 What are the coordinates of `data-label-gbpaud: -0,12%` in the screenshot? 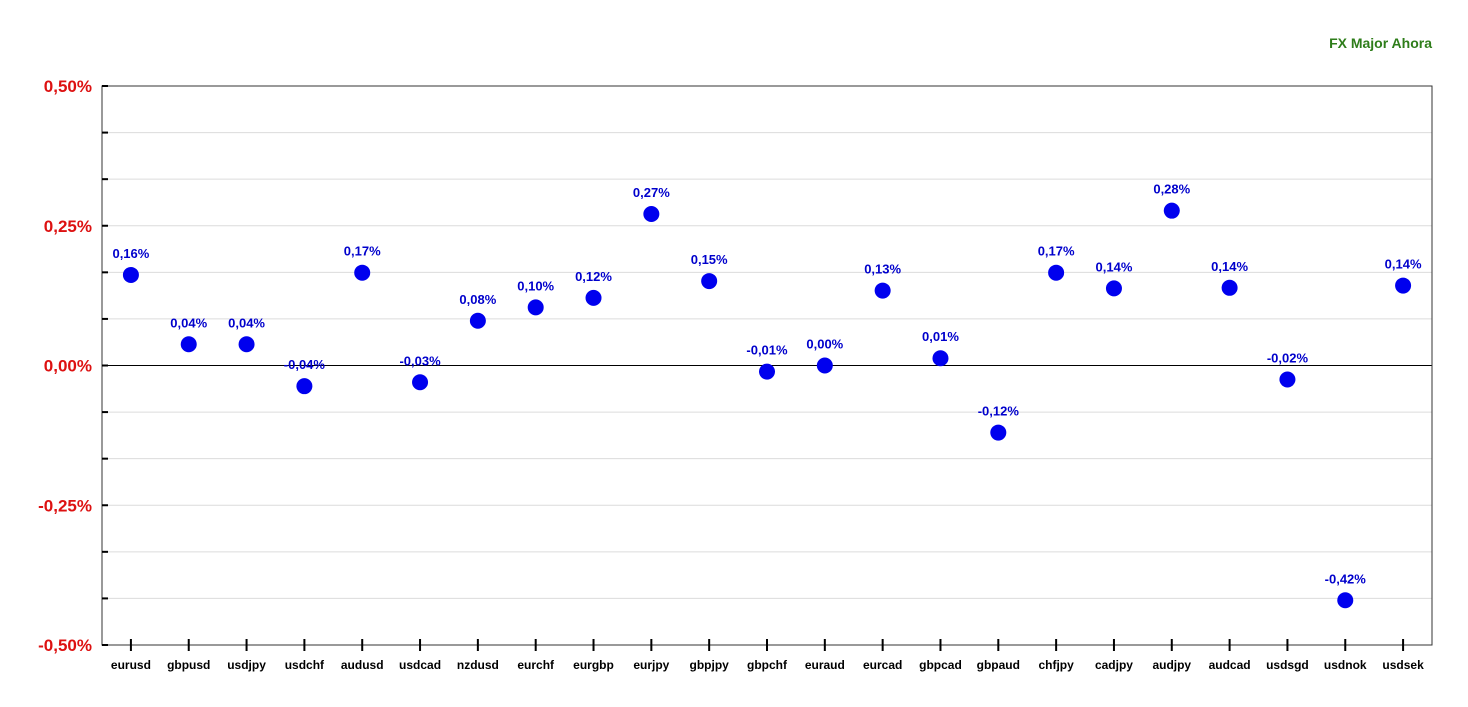 It's located at (999, 411).